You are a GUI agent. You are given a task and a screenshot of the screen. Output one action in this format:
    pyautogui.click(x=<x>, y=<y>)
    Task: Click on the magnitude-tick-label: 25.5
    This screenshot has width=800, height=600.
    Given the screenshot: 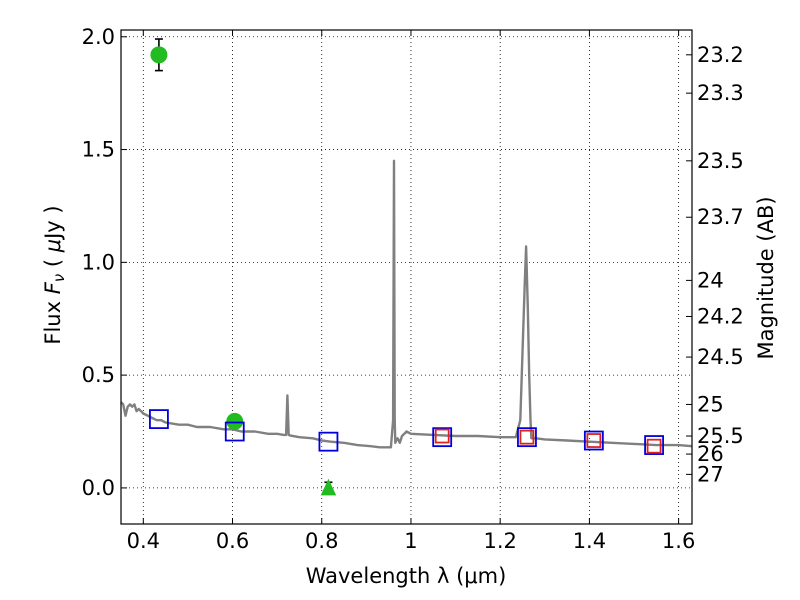 What is the action you would take?
    pyautogui.click(x=720, y=436)
    